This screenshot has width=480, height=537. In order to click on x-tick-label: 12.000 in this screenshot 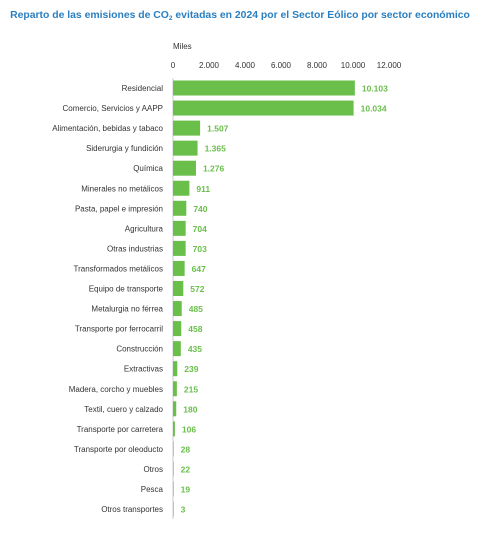, I will do `click(389, 65)`.